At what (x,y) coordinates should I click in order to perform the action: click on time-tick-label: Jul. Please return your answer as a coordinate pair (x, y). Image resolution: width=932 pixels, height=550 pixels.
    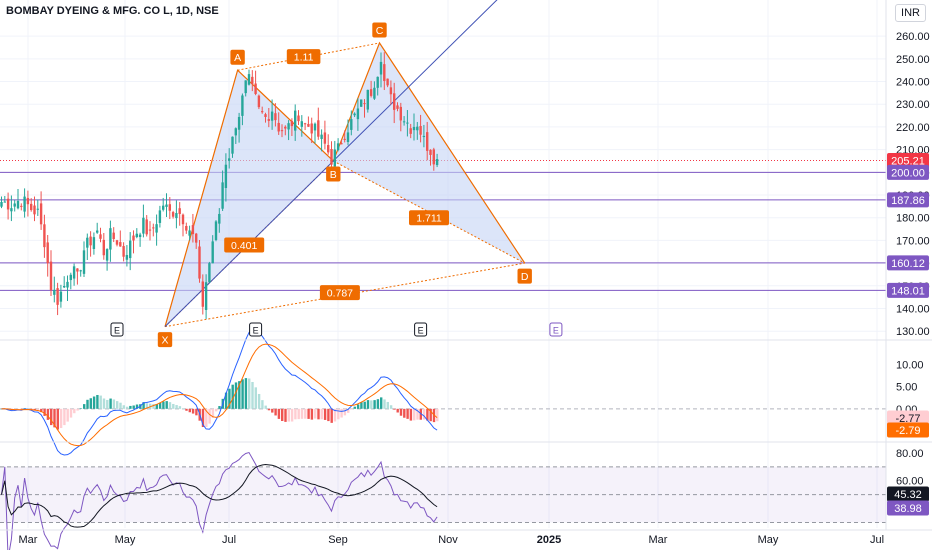
    Looking at the image, I should click on (877, 540).